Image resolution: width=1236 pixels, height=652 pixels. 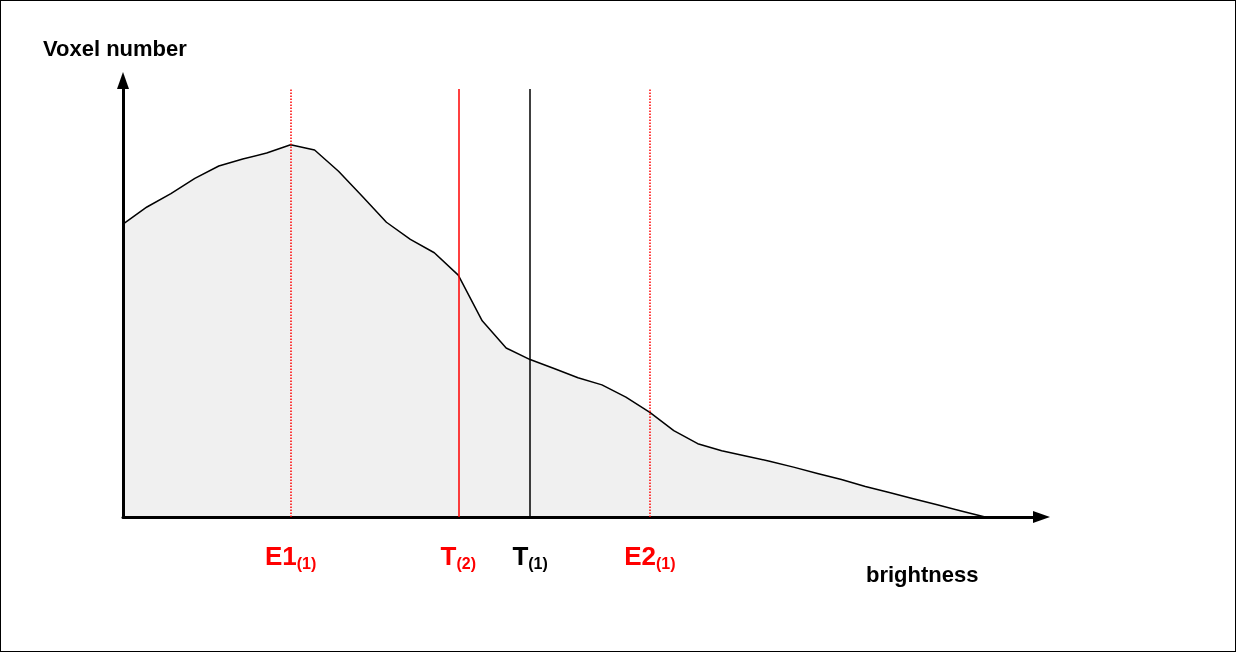 What do you see at coordinates (115, 48) in the screenshot?
I see `y-axis-title: Voxel number` at bounding box center [115, 48].